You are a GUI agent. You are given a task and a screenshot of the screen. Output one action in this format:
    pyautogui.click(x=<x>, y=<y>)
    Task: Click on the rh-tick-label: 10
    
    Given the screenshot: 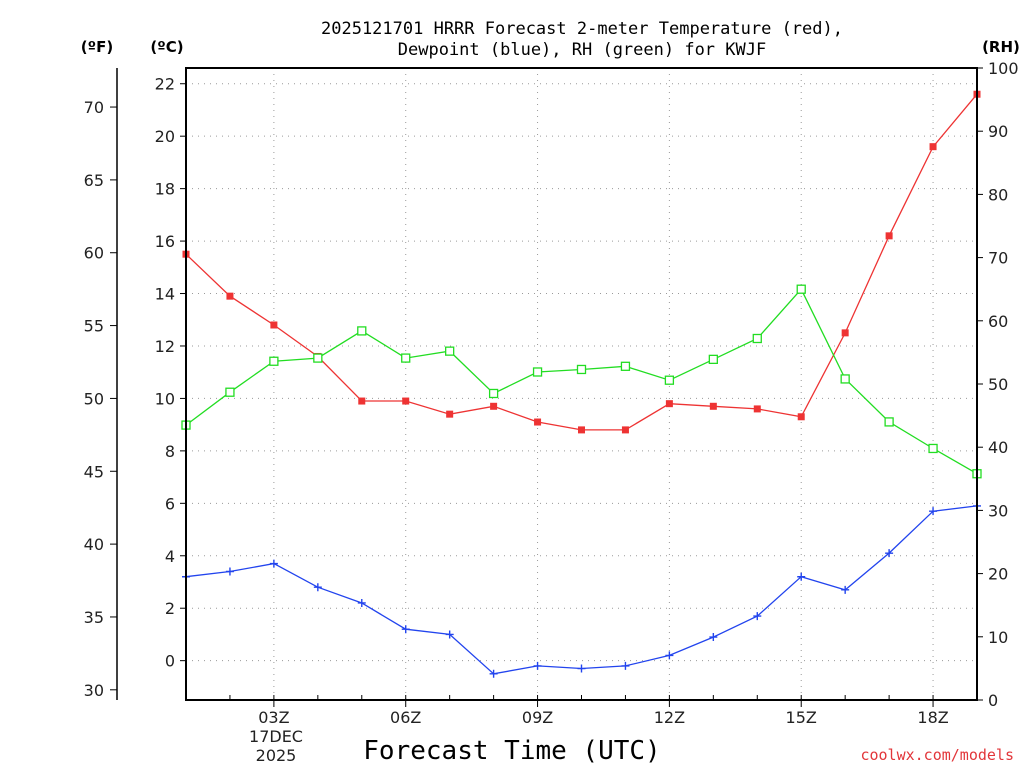 What is the action you would take?
    pyautogui.click(x=998, y=637)
    